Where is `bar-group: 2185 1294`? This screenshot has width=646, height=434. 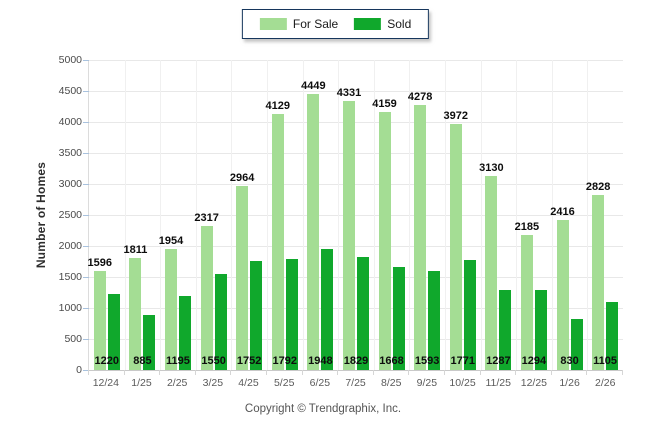 bar-group: 2185 1294 is located at coordinates (533, 215).